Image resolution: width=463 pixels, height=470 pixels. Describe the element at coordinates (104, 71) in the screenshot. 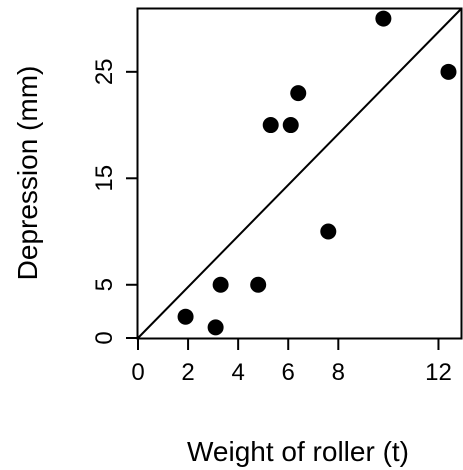

I see `y-tick-label: 25` at that location.